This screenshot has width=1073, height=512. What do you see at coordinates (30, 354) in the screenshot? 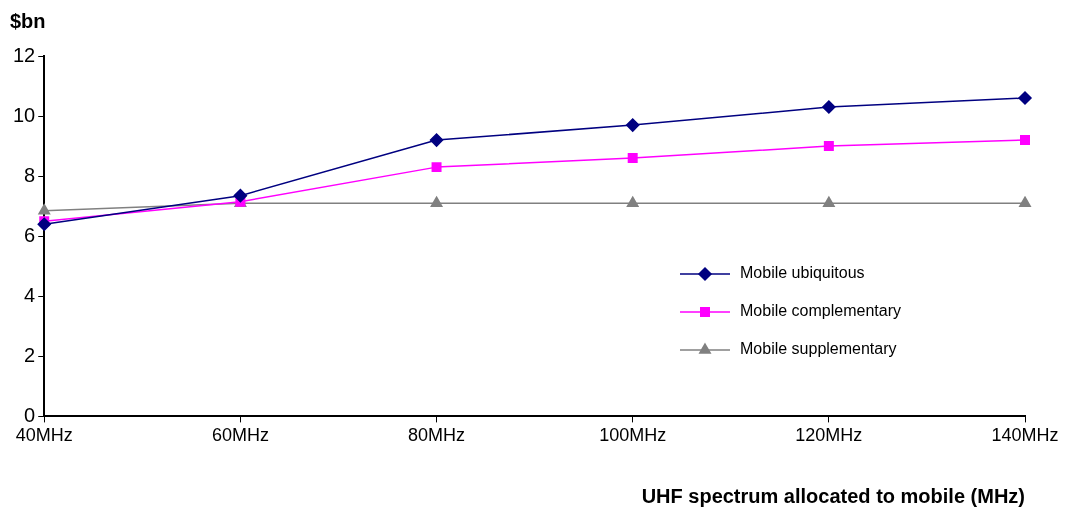
I see `y-tick-label: 2` at bounding box center [30, 354].